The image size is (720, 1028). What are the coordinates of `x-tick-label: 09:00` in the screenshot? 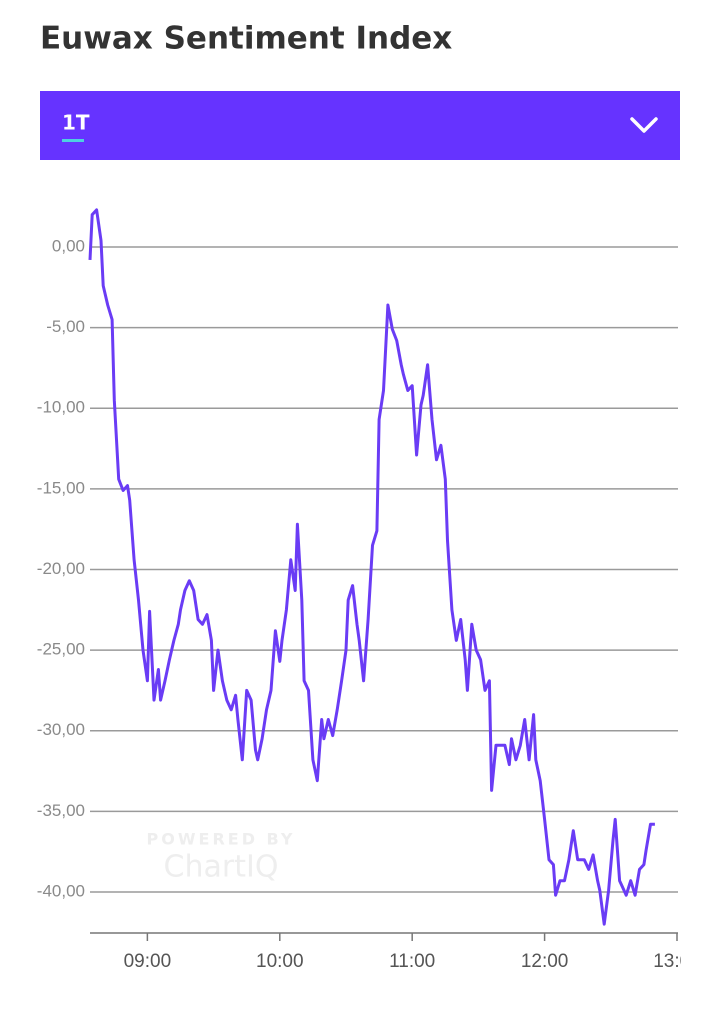 It's located at (148, 961).